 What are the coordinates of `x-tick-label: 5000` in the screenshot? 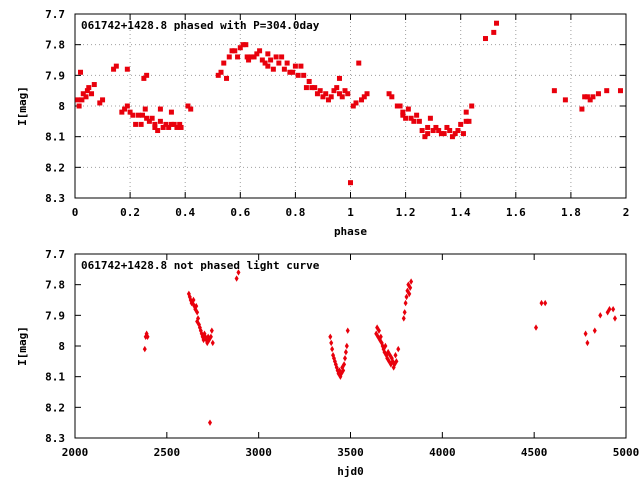 It's located at (626, 452).